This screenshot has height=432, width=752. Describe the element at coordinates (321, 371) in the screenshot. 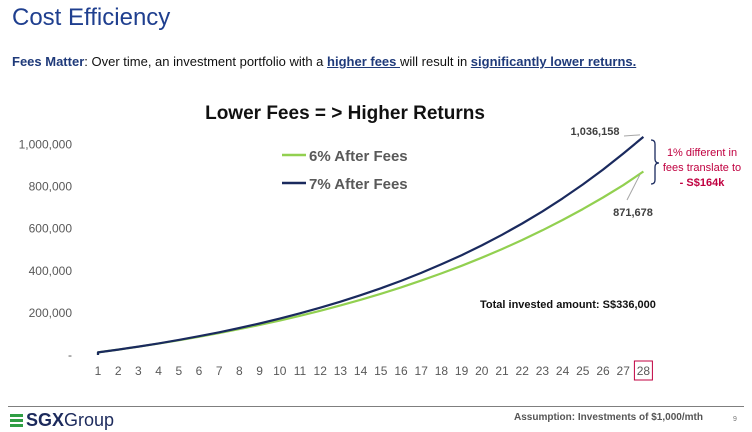

I see `x-tick-label: 12` at that location.